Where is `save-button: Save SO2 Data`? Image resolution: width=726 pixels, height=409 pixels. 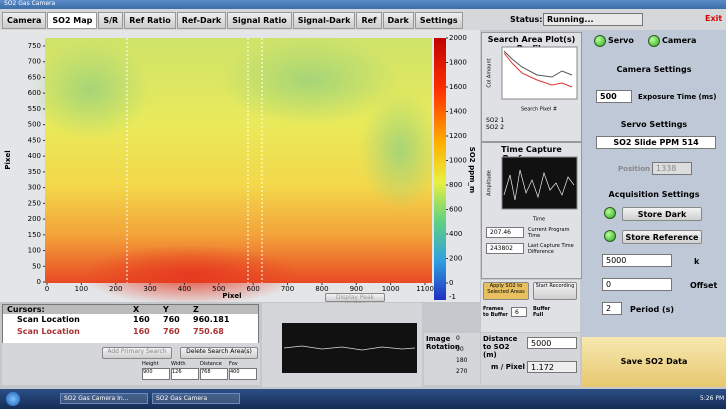
save-button: Save SO2 Data is located at coordinates (654, 361).